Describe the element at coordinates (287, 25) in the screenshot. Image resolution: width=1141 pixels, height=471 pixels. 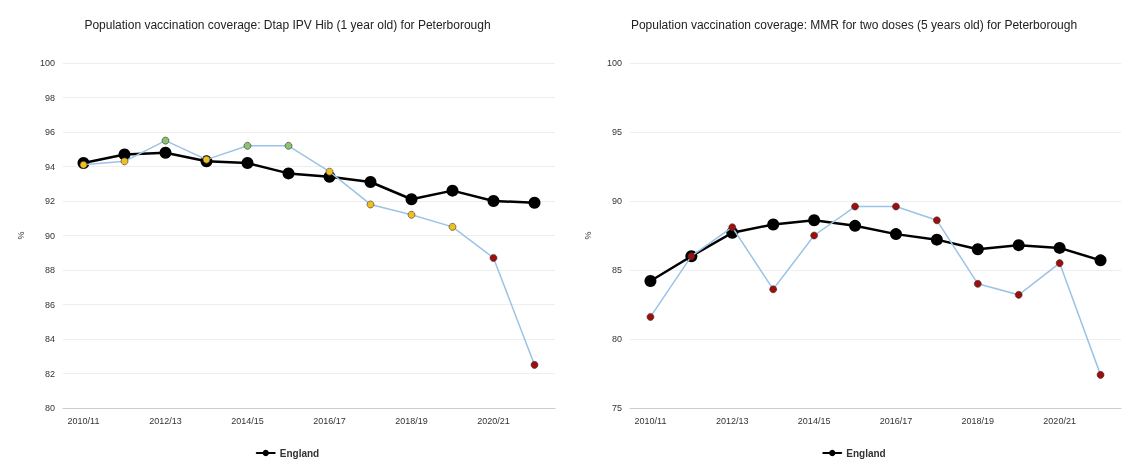
I see `chart-title: Population vaccination coverage: Dtap IPV Hib (1 year old) for Peterborough` at that location.